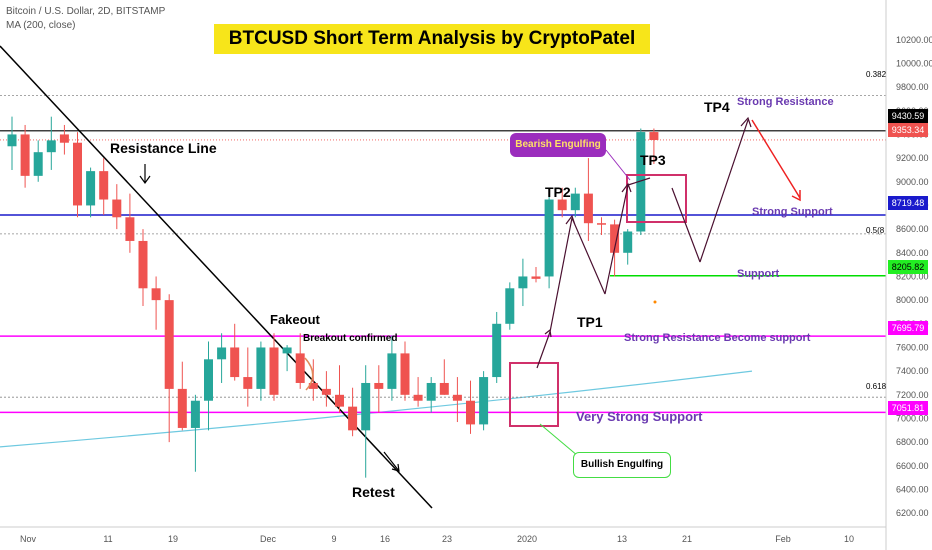 The image size is (932, 550). Describe the element at coordinates (912, 276) in the screenshot. I see `y-tick-label: 8200.00` at that location.